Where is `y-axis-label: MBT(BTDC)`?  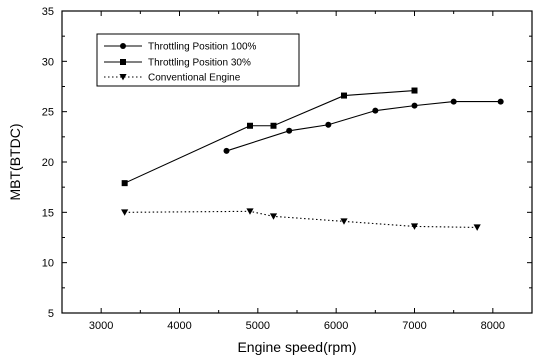 y-axis-label: MBT(BTDC) is located at coordinates (15, 162).